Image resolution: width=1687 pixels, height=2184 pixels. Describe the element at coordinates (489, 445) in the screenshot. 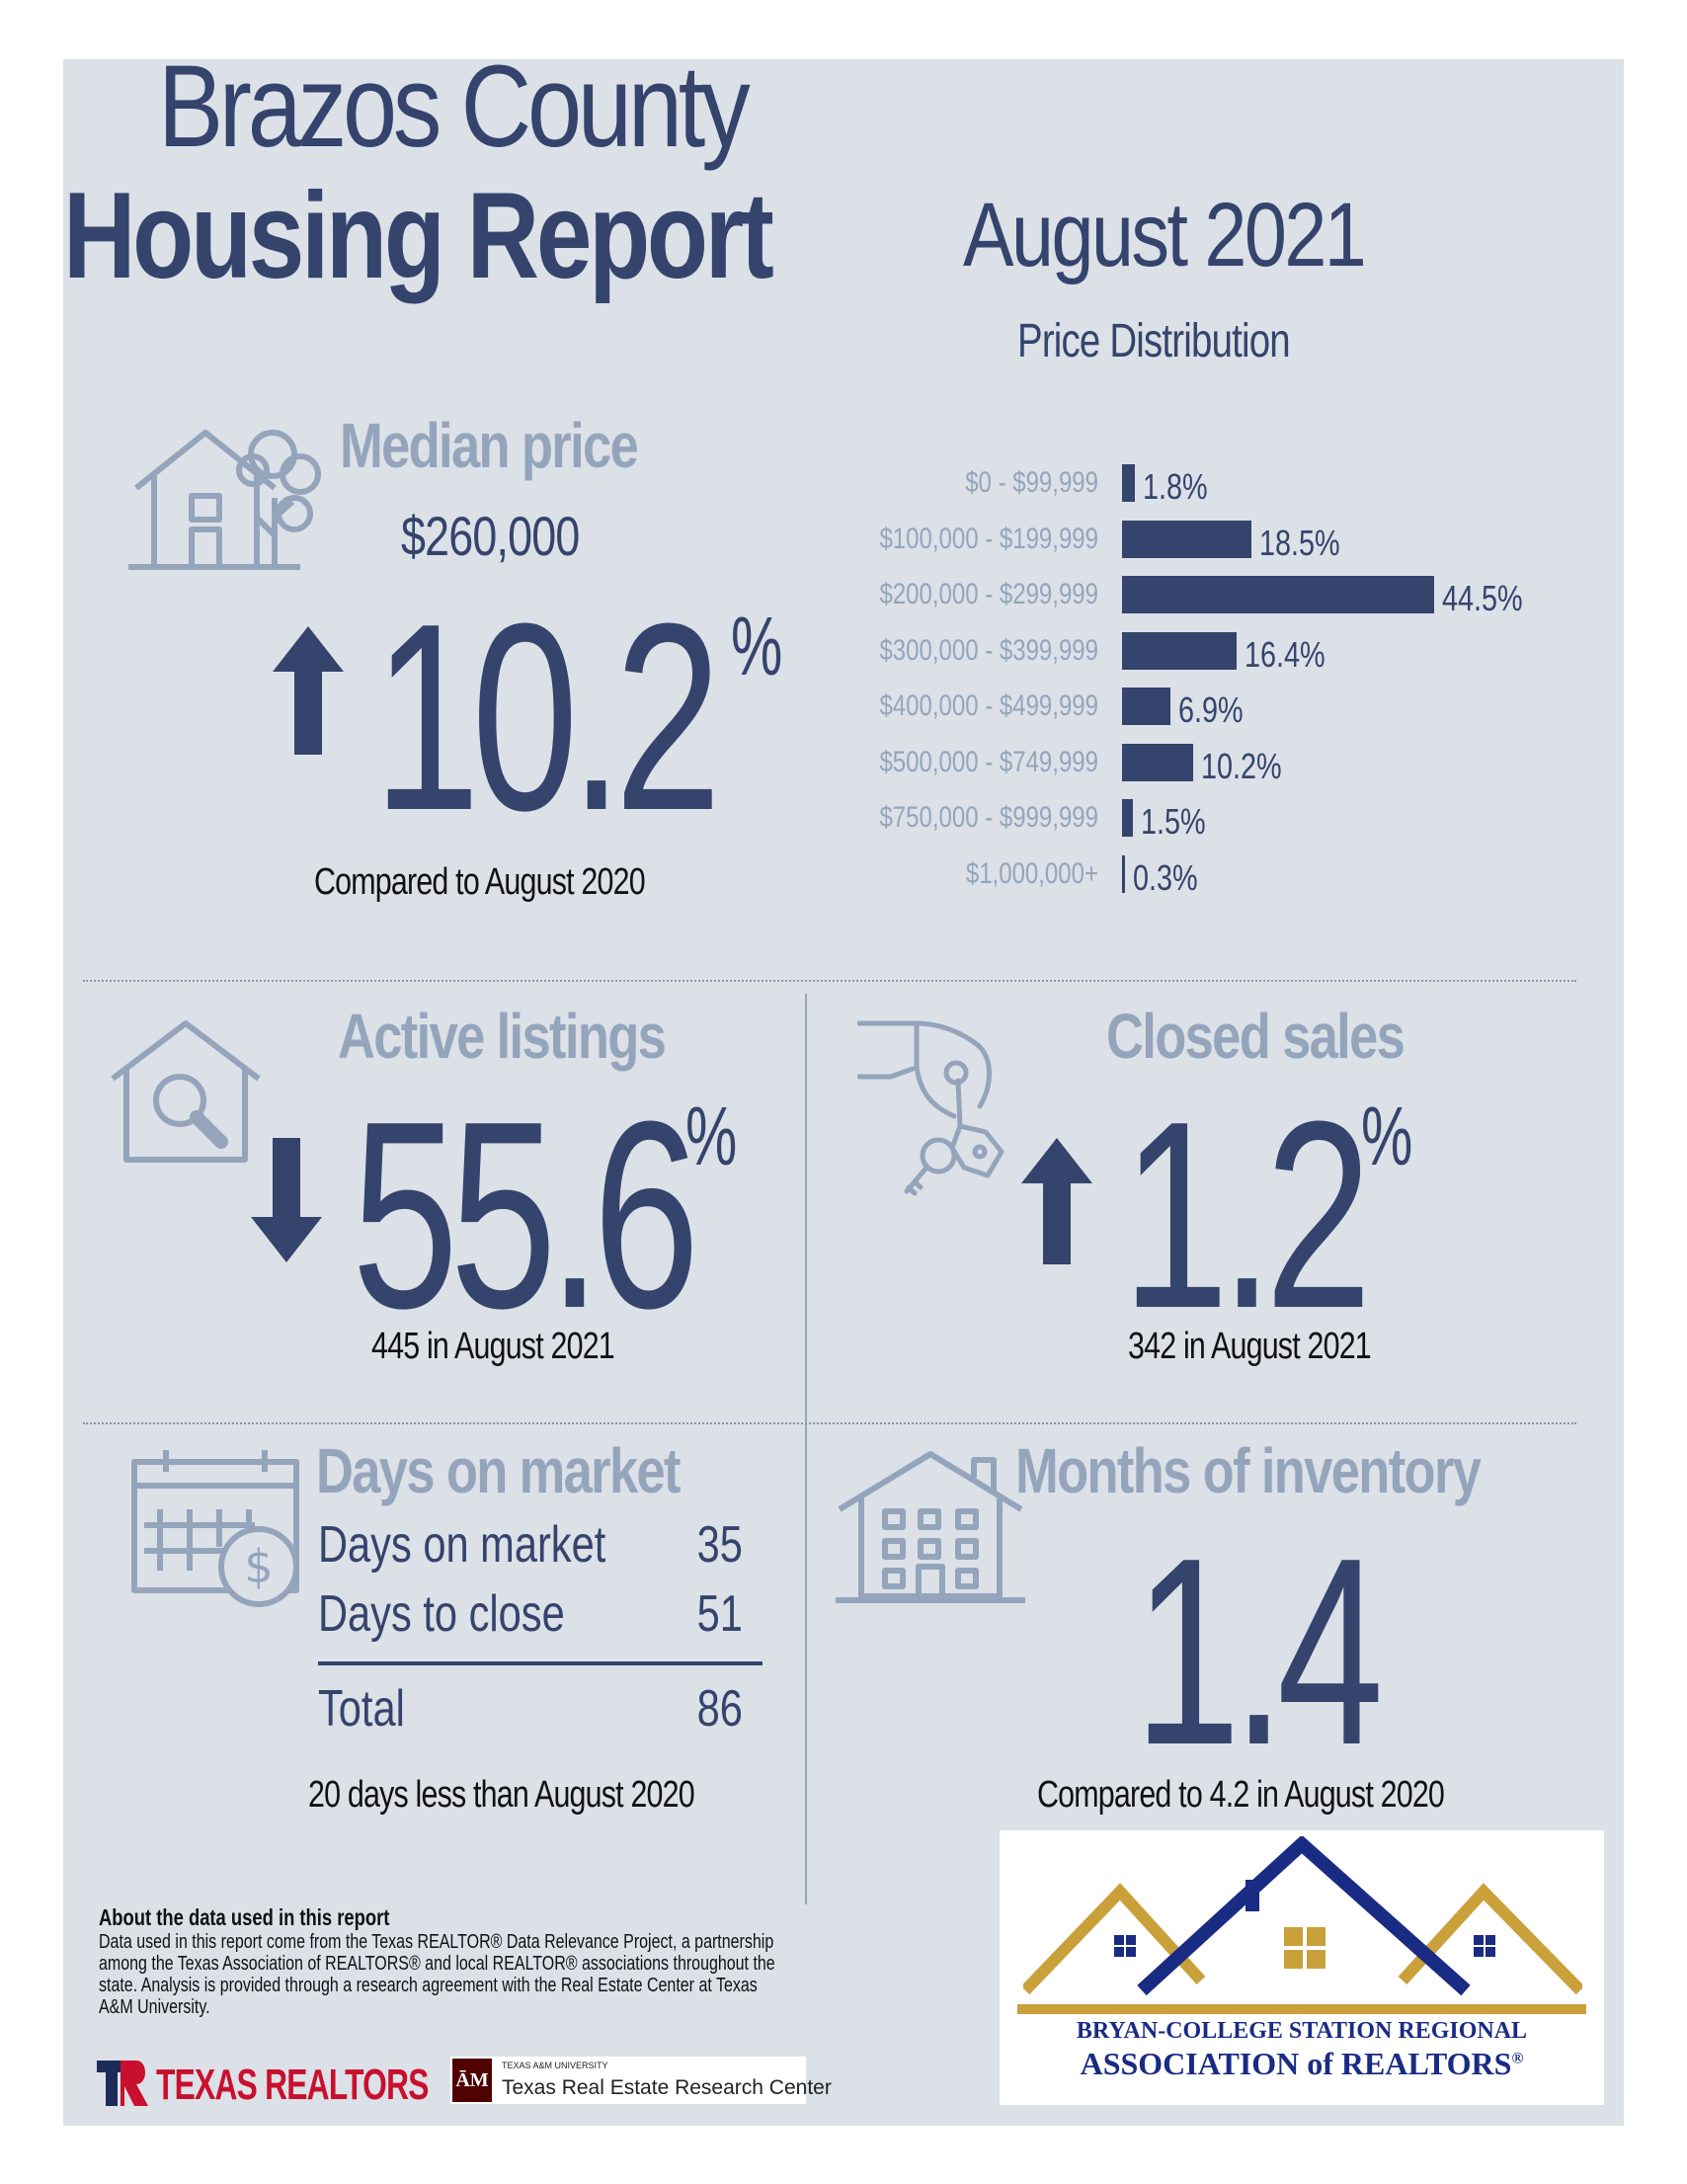

I see `median-price-heading: Median price` at that location.